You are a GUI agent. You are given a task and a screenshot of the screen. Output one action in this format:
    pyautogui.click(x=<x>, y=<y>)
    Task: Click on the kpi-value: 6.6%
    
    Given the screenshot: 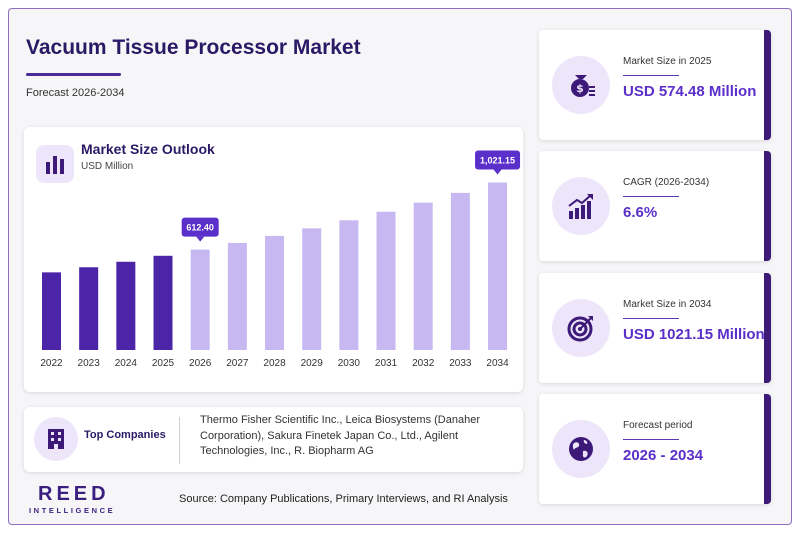 What is the action you would take?
    pyautogui.click(x=640, y=212)
    